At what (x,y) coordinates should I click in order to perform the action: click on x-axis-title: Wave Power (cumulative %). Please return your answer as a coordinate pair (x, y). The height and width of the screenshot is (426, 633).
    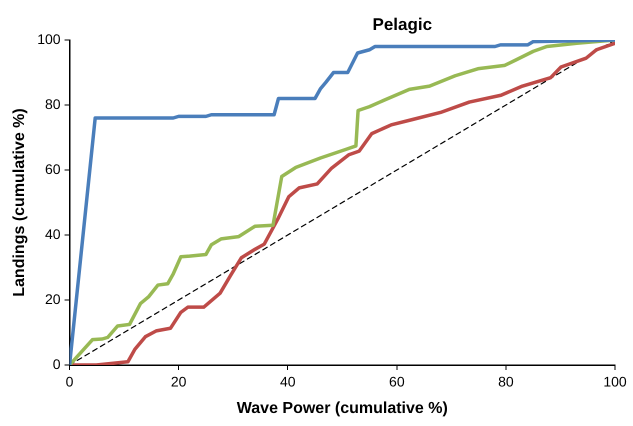
    Looking at the image, I should click on (342, 408).